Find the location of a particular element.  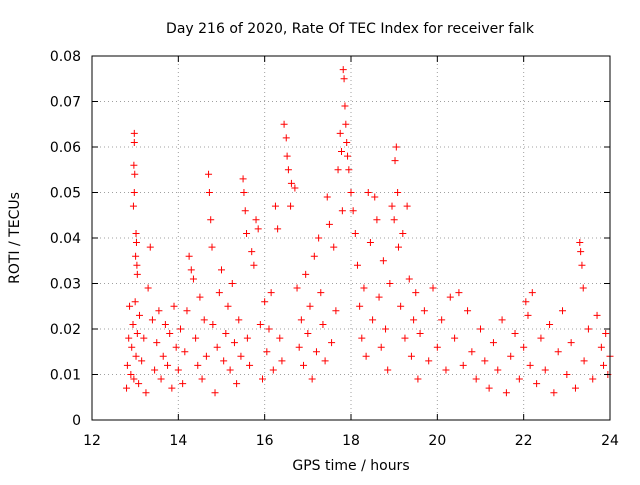

x-tick-label: 22 is located at coordinates (524, 441).